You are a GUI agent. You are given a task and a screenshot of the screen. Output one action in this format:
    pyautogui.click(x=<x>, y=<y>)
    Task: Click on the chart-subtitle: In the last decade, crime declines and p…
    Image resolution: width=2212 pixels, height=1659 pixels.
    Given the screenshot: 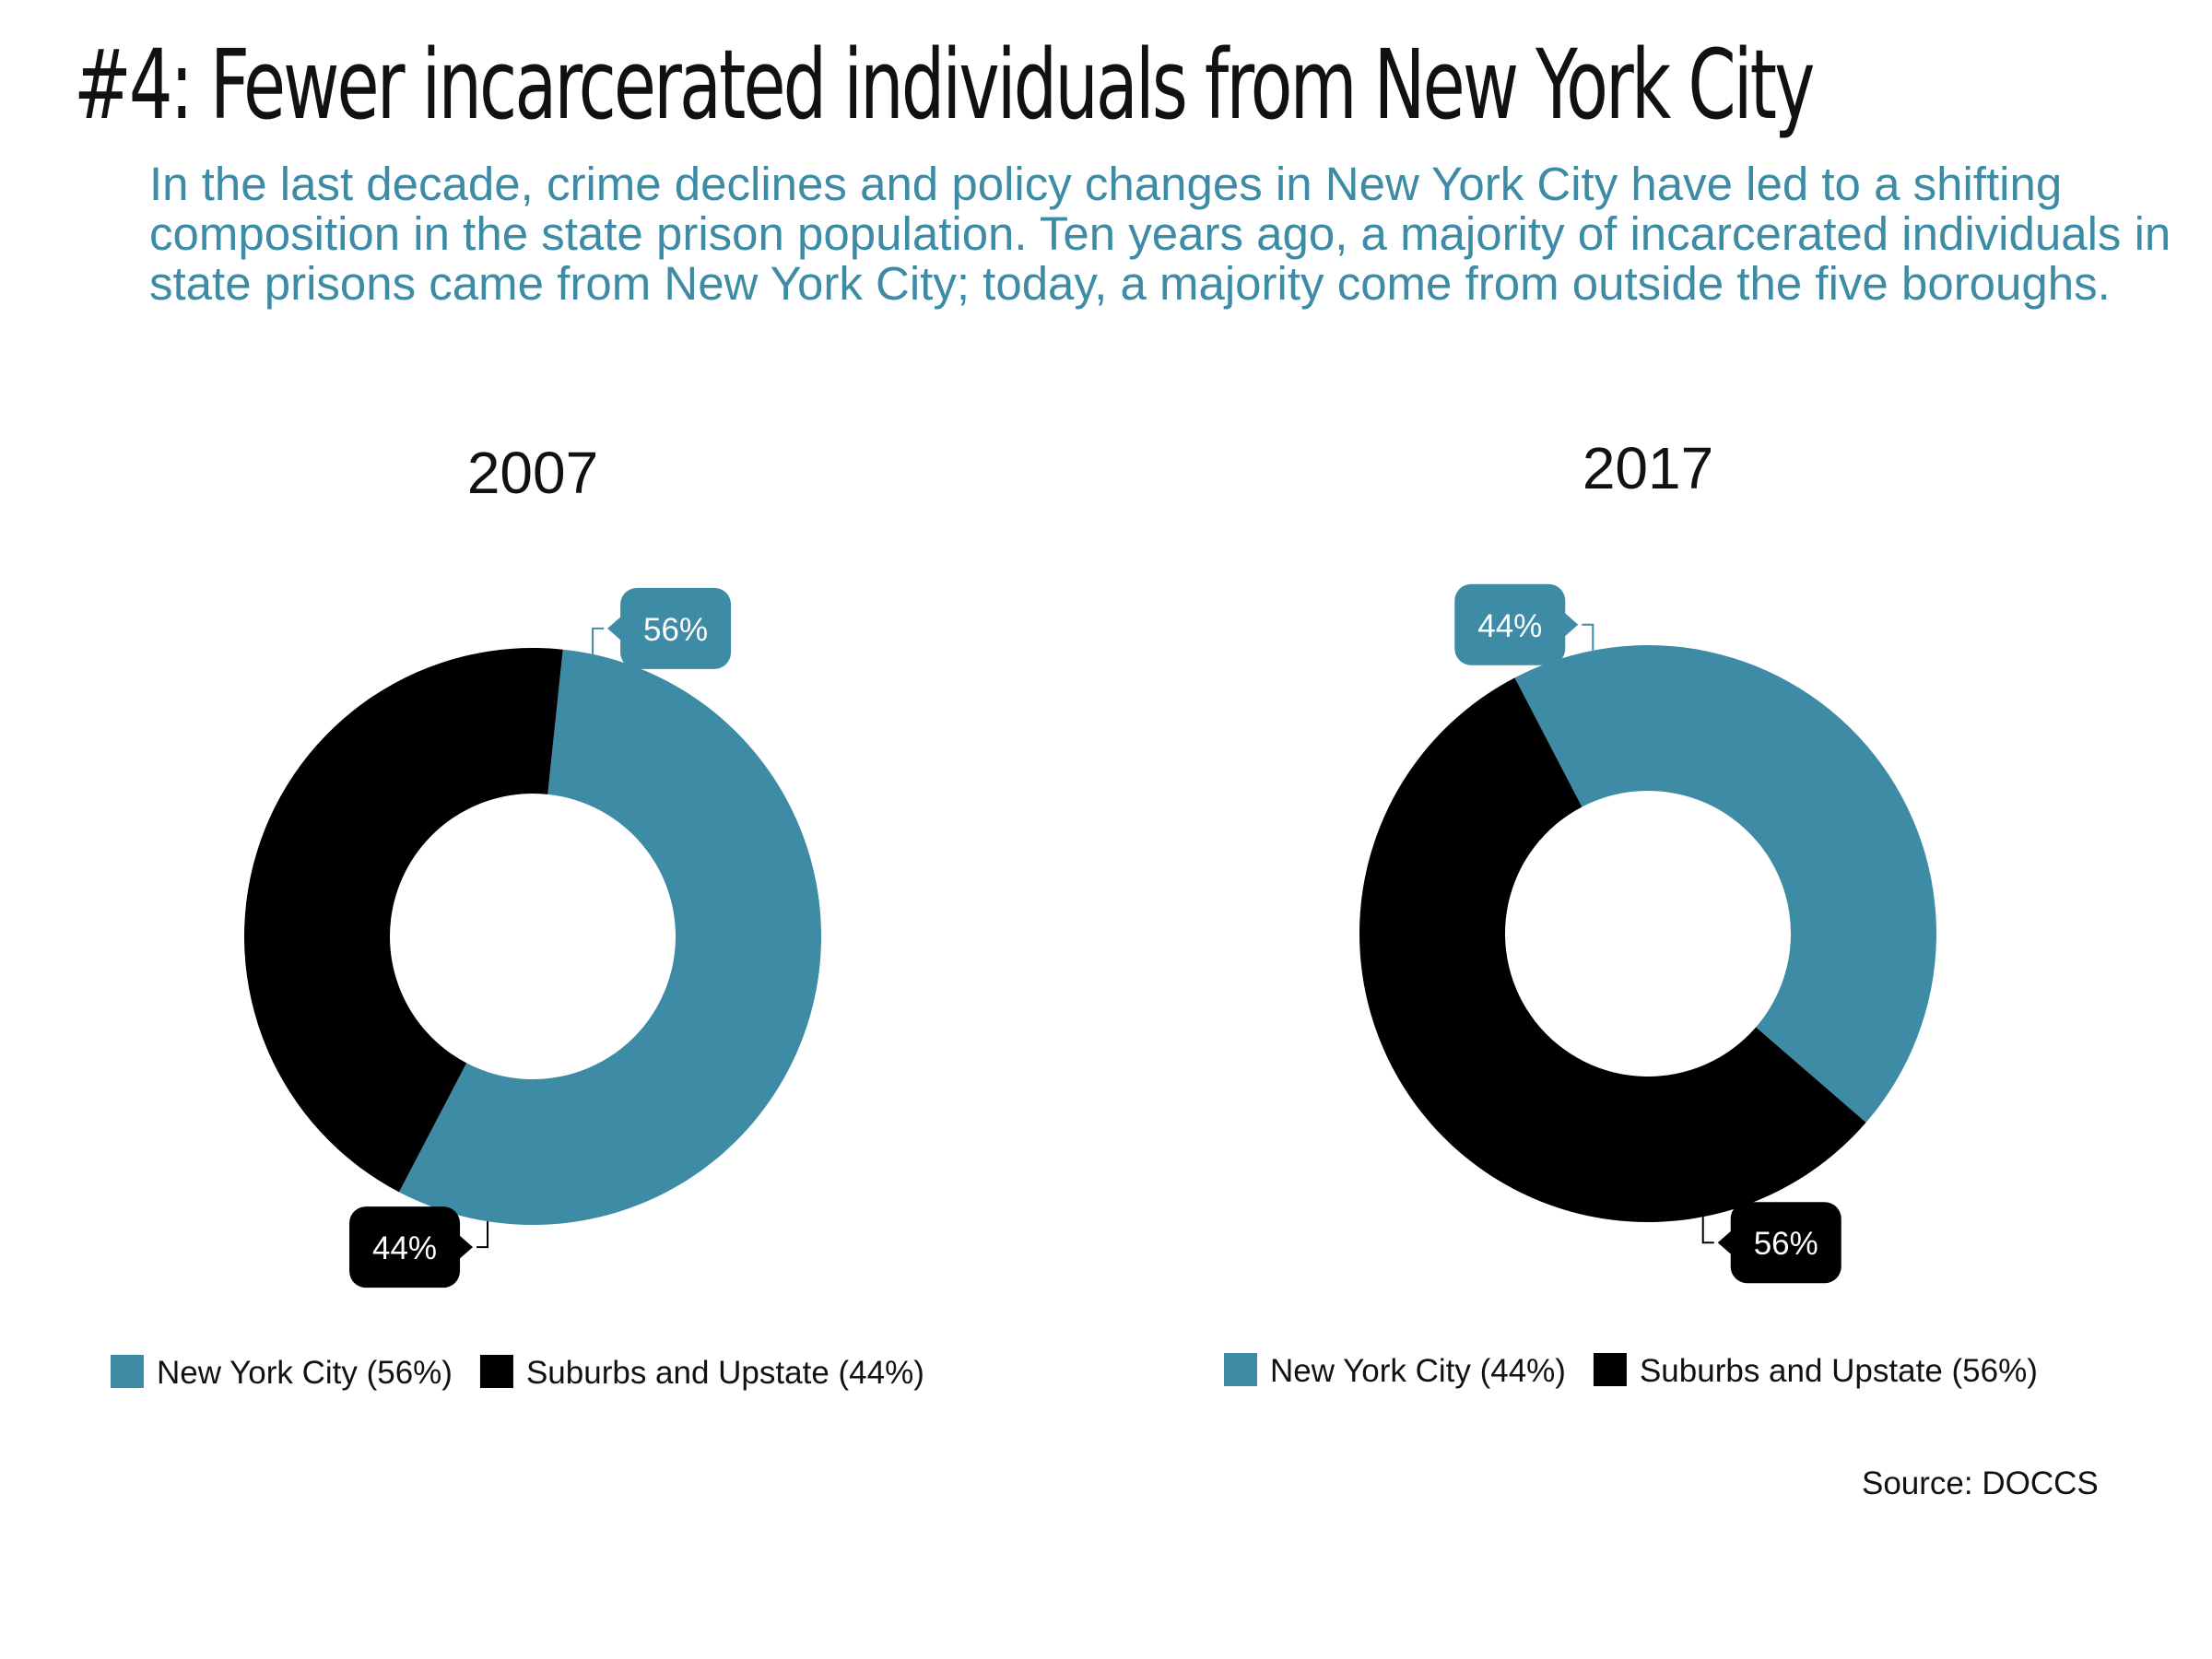 What is the action you would take?
    pyautogui.click(x=1160, y=234)
    